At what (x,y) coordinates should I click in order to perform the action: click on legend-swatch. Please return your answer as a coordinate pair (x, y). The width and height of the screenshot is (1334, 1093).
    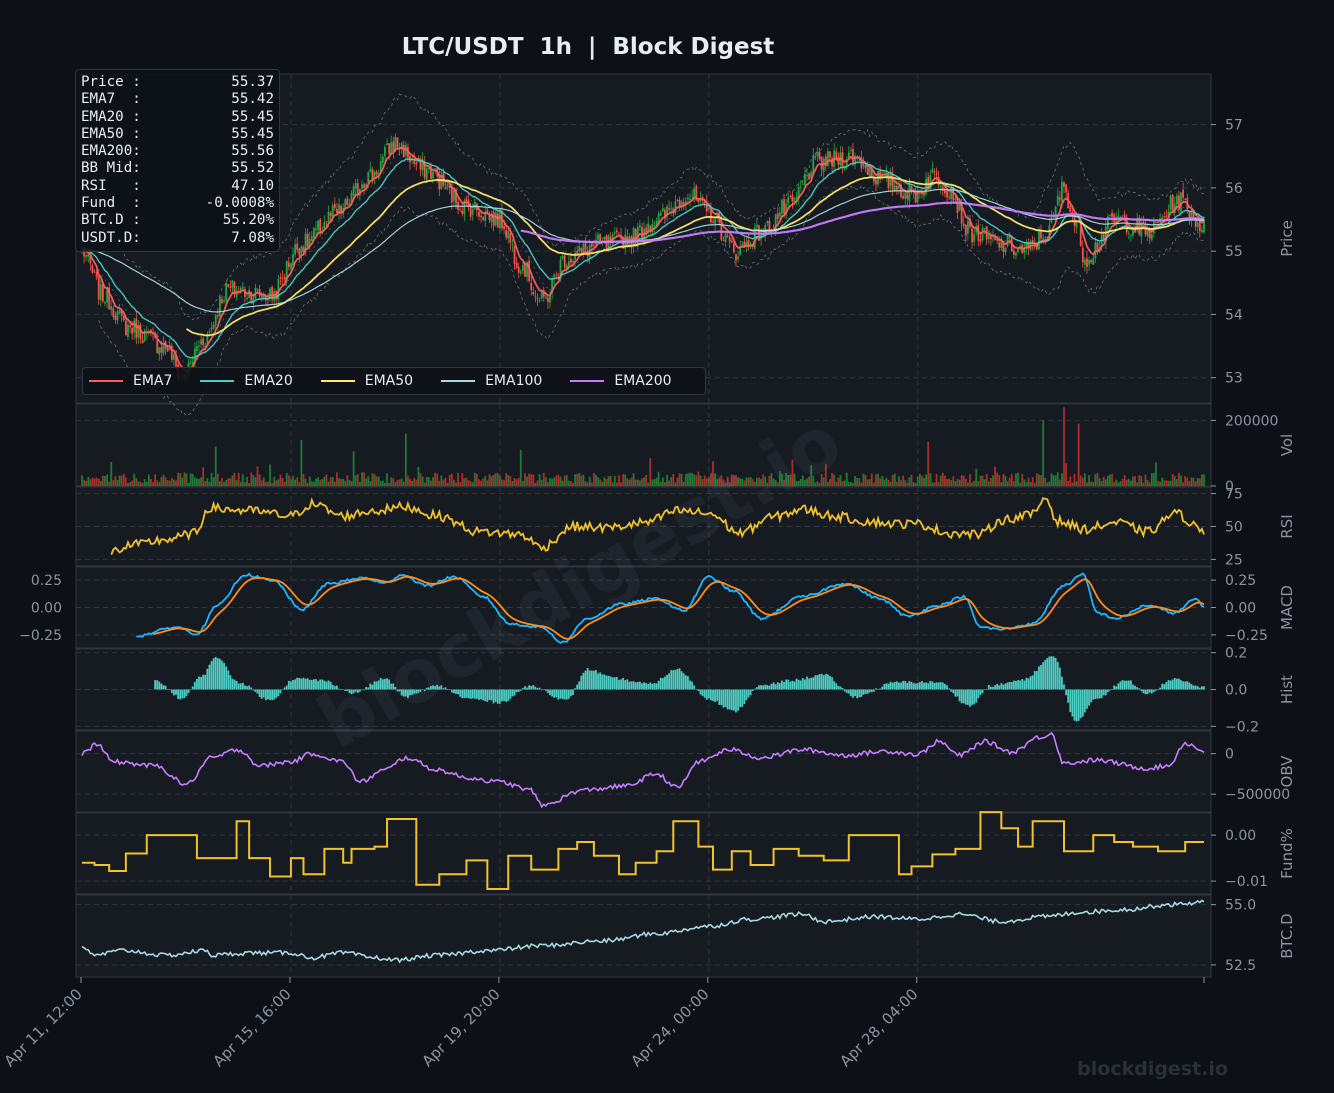
    Looking at the image, I should click on (217, 381).